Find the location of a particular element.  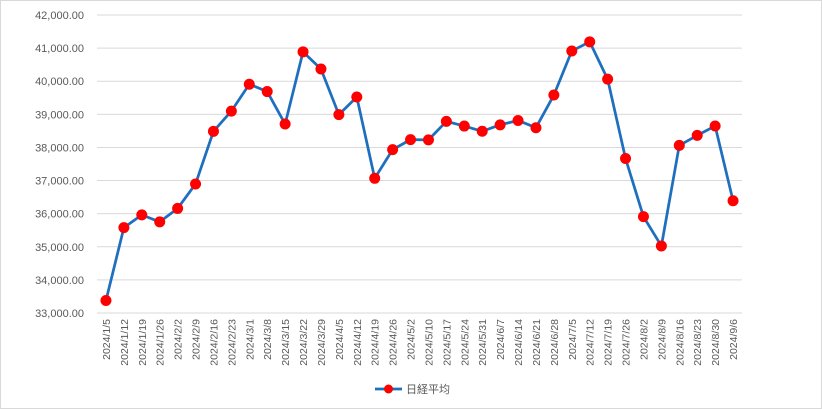

x-tick-label: 2024/1/12 is located at coordinates (125, 342).